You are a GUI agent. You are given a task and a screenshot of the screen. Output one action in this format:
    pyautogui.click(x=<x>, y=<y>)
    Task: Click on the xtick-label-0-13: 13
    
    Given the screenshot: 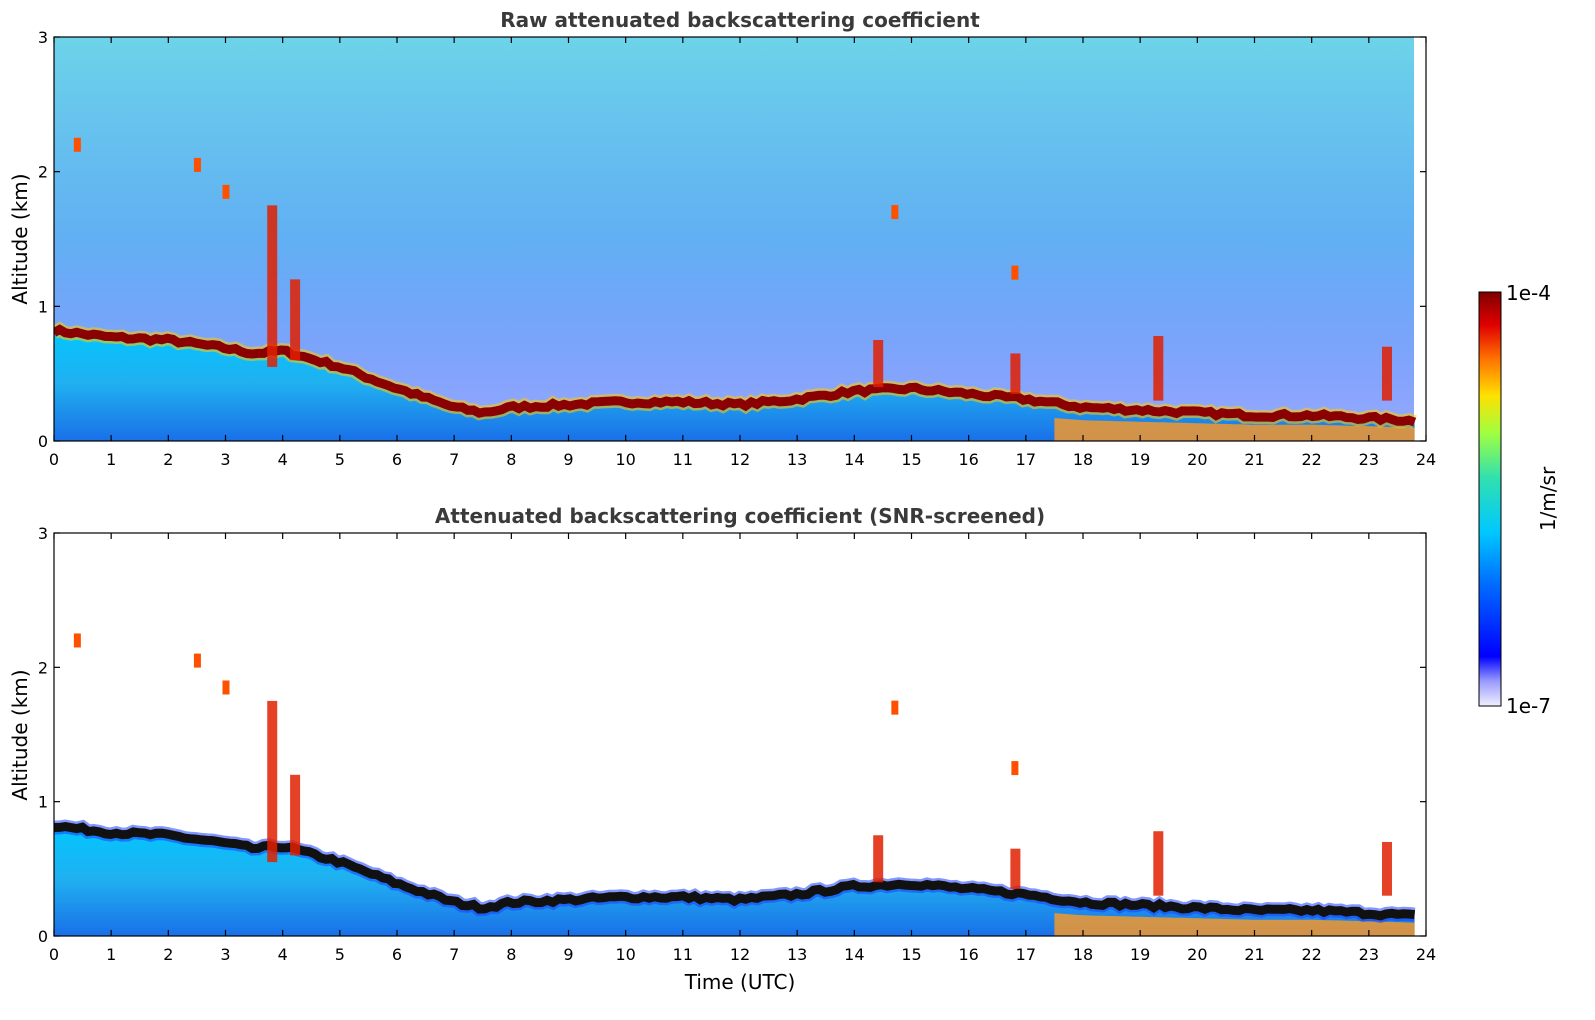 What is the action you would take?
    pyautogui.click(x=797, y=459)
    